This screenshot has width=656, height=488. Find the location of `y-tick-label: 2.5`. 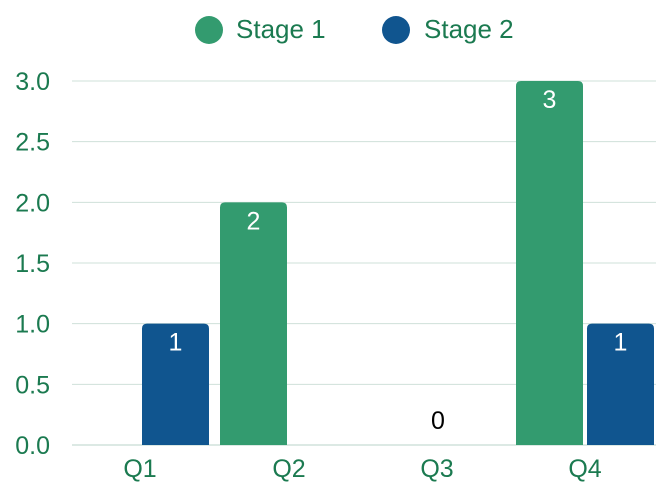

y-tick-label: 2.5 is located at coordinates (32, 143).